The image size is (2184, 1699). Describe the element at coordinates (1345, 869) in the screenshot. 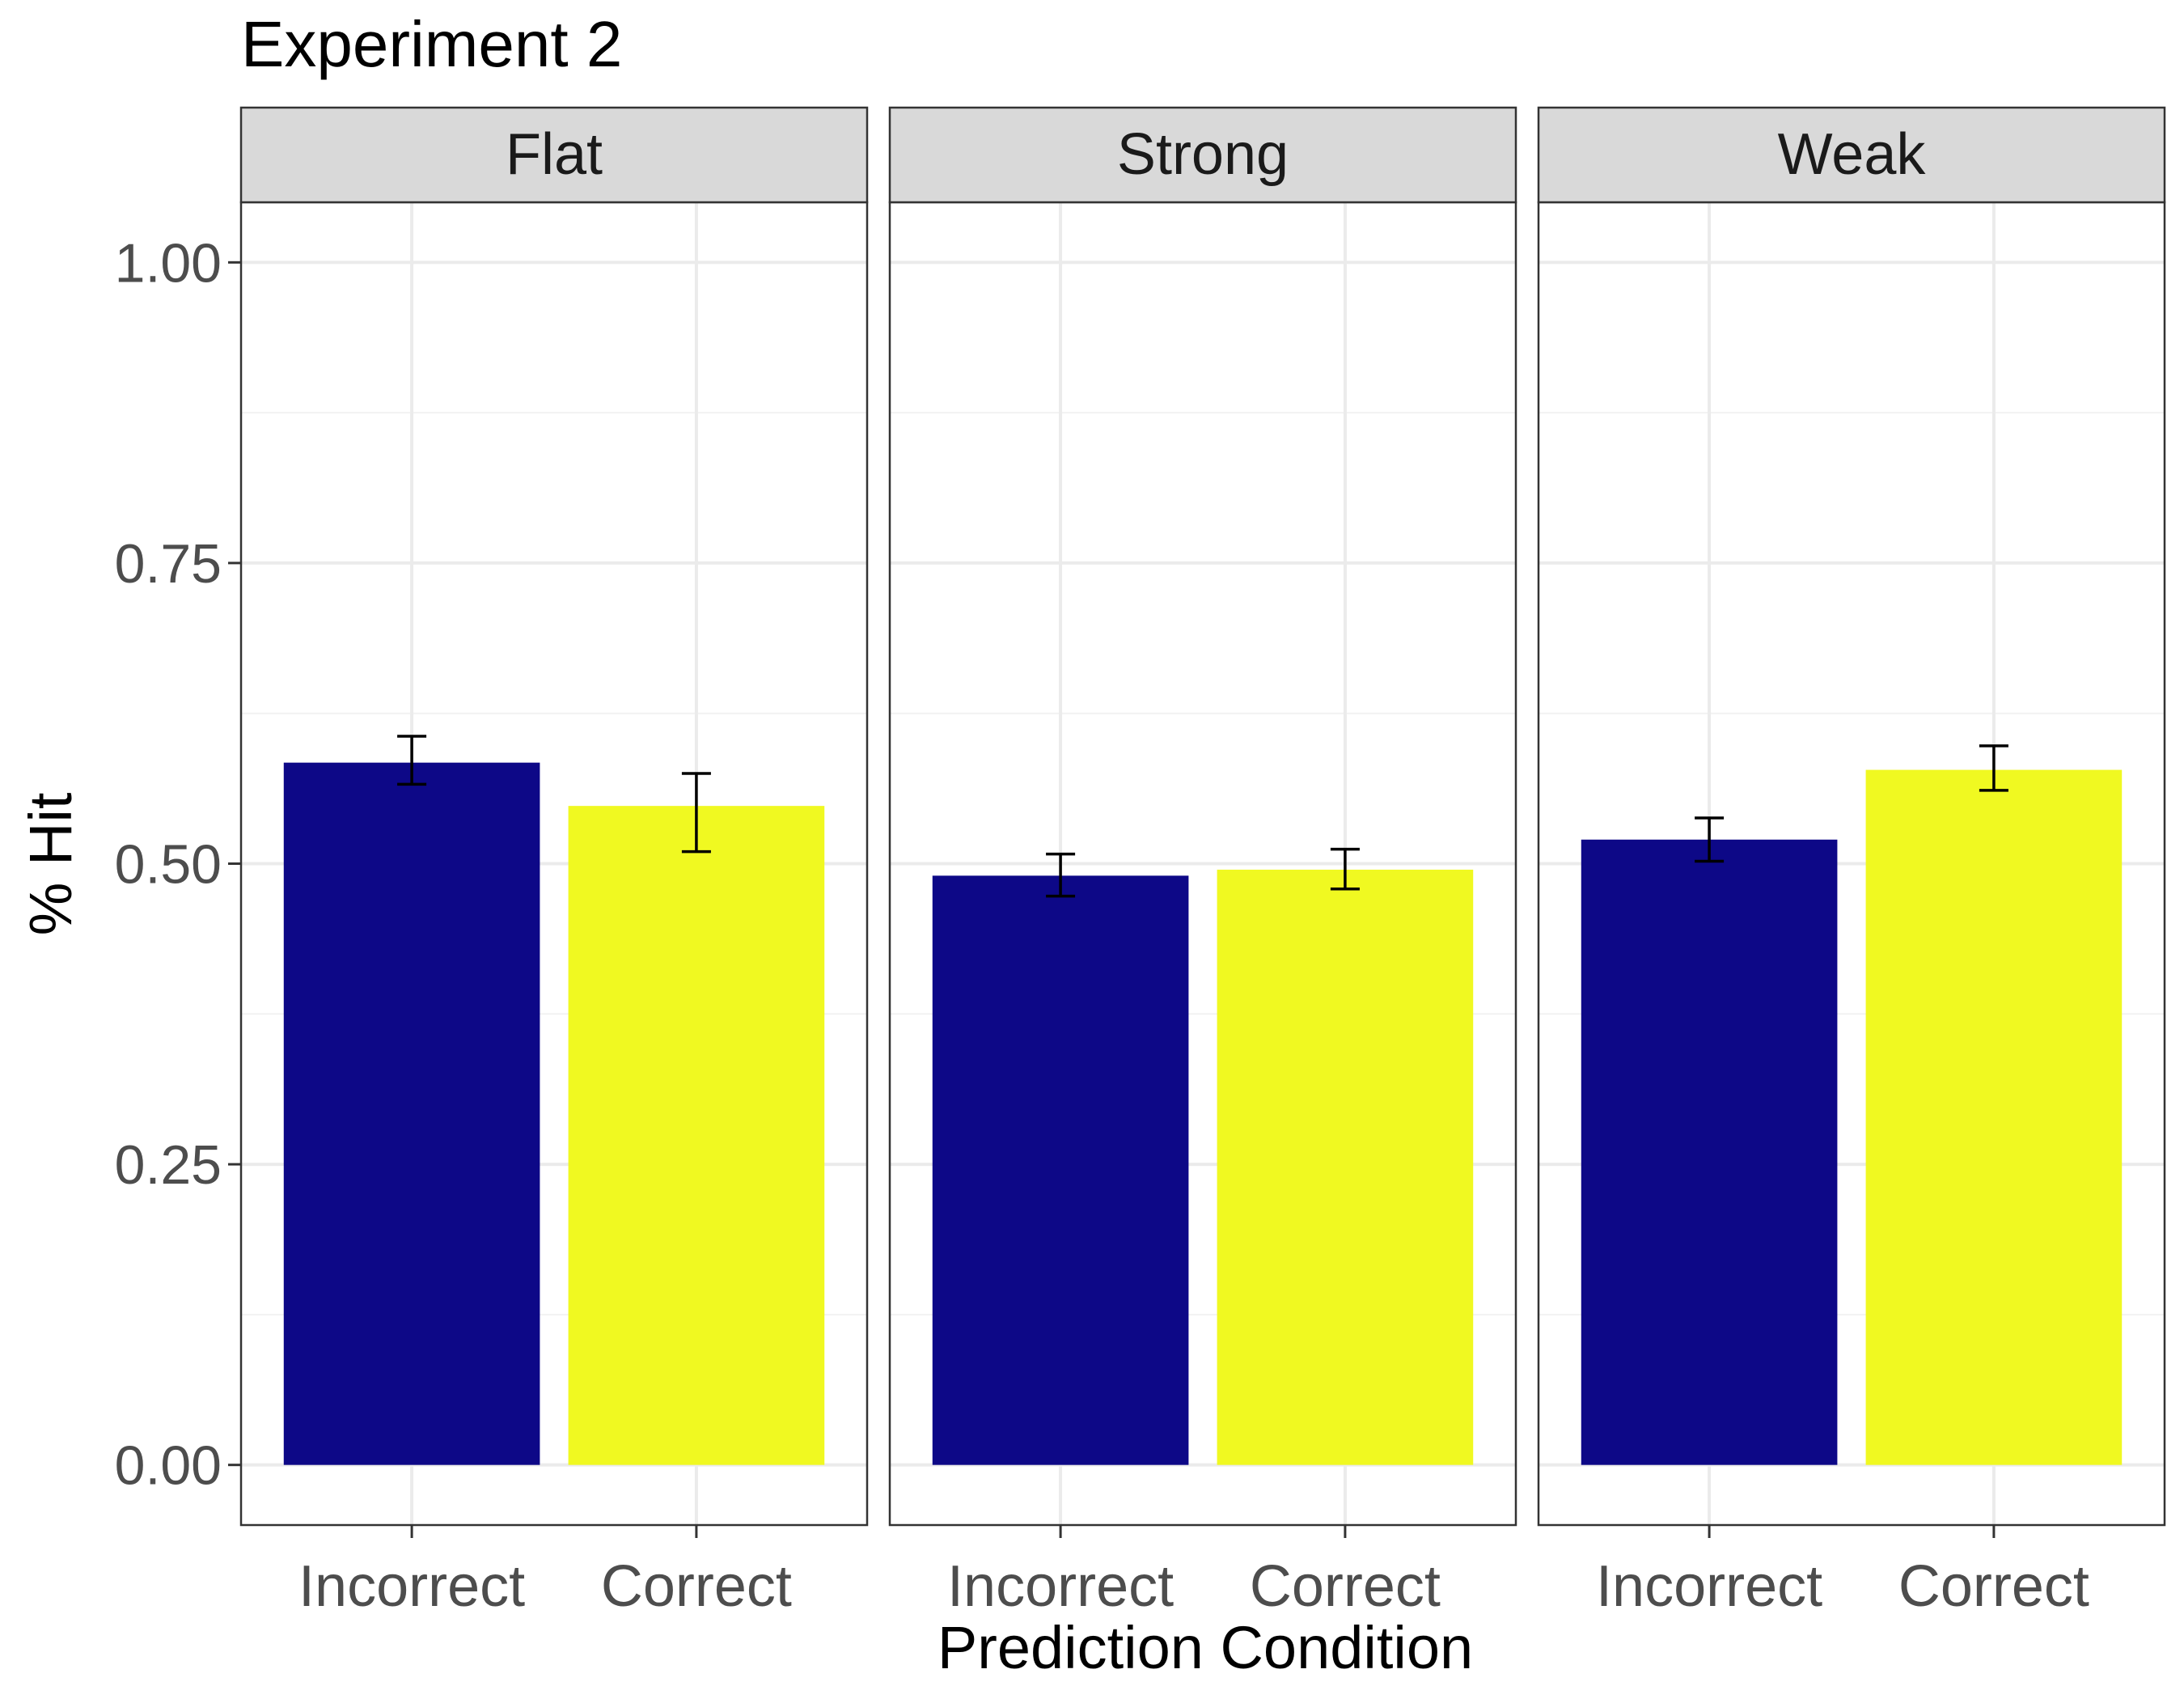

I see `error-bar-strong-correct` at that location.